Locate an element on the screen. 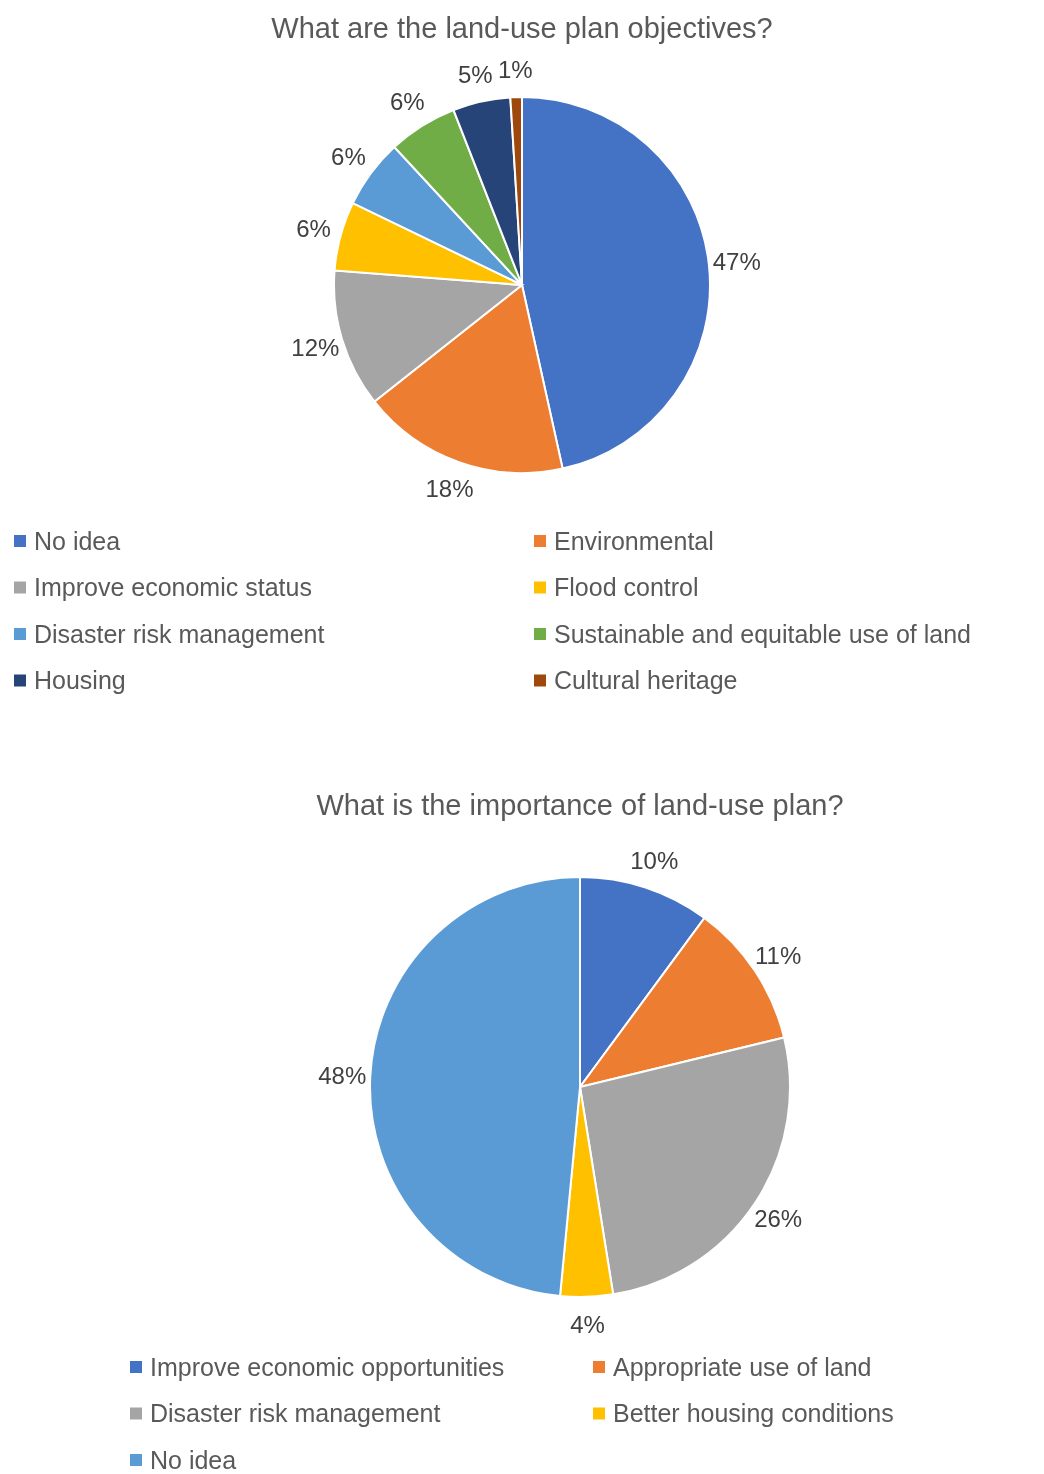 This screenshot has height=1474, width=1044. chart-title: What is the importance of land-use plan? is located at coordinates (580, 805).